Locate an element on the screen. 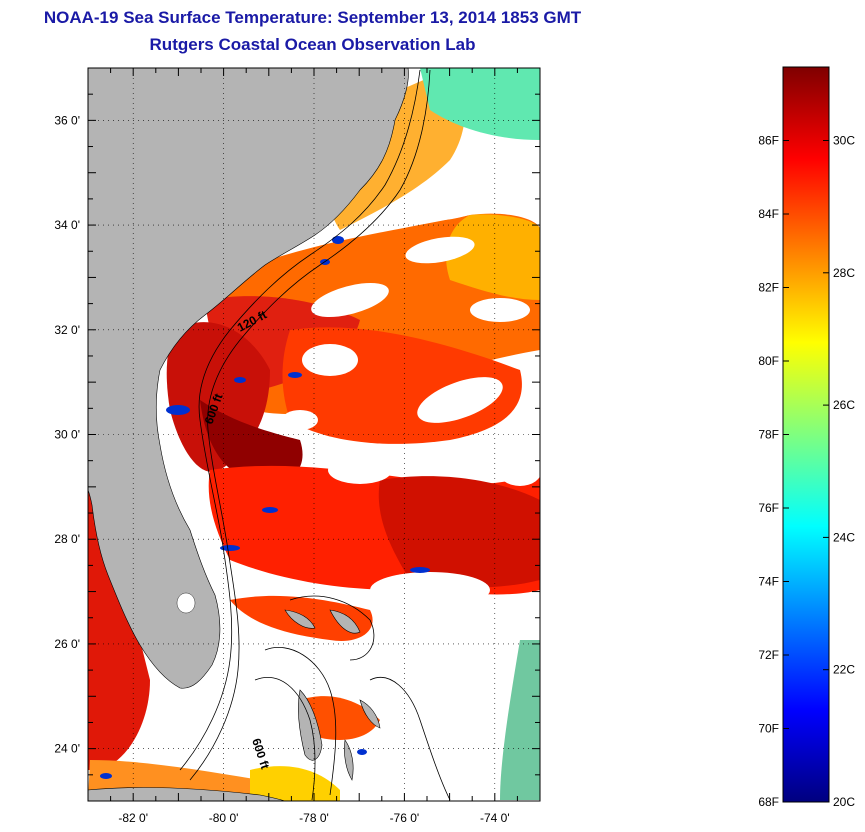 The image size is (865, 832). colorbar-c-label: 20C is located at coordinates (844, 802).